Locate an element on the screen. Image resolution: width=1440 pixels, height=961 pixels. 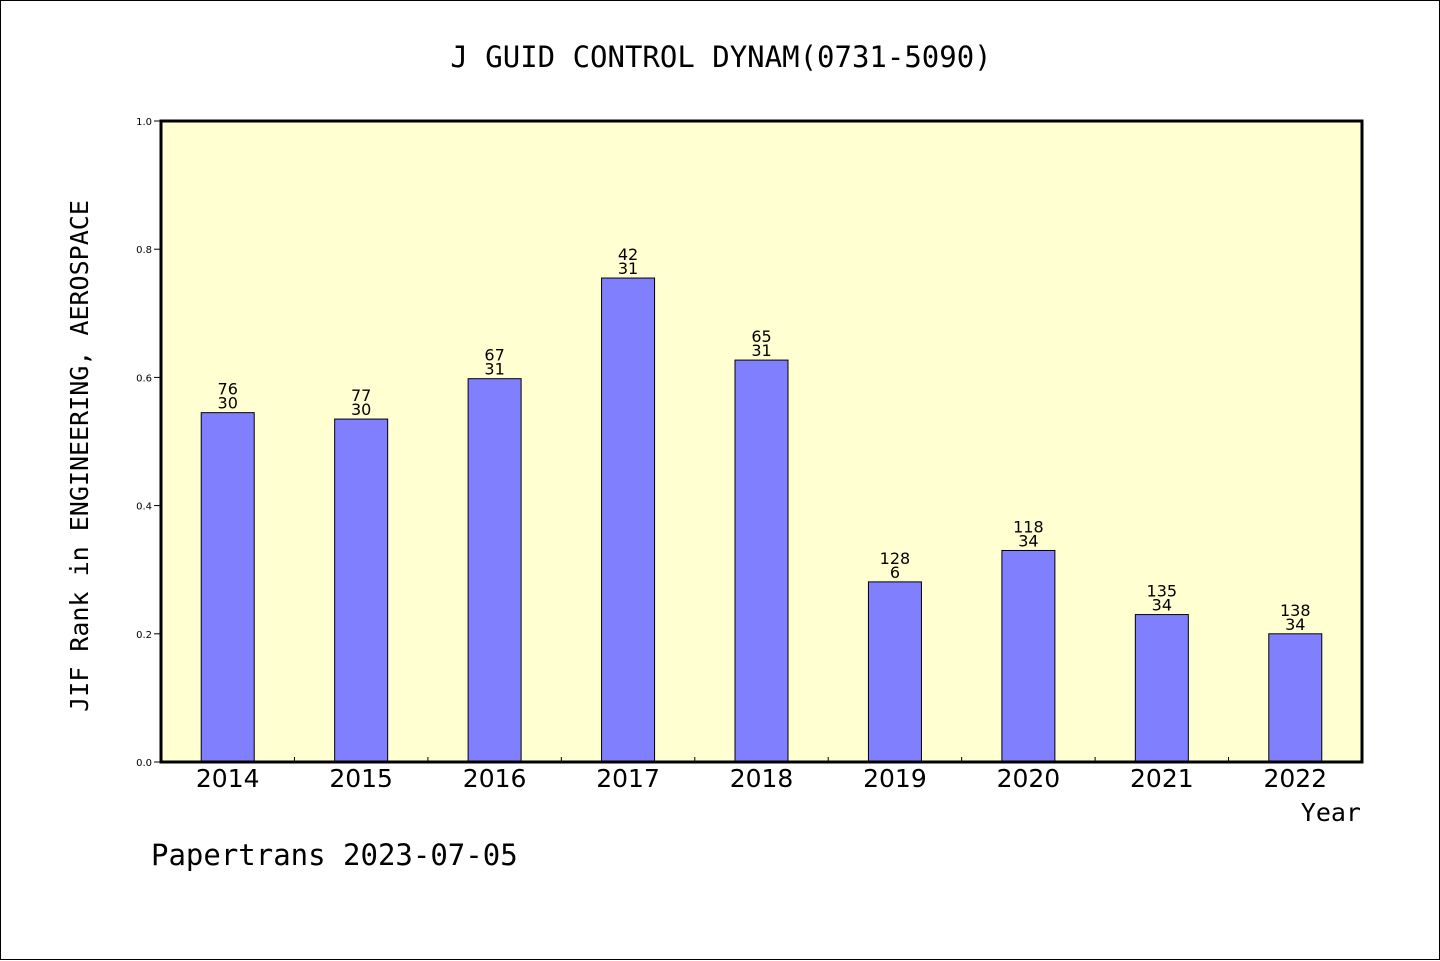
bar-label-top-2015: 77 is located at coordinates (361, 395).